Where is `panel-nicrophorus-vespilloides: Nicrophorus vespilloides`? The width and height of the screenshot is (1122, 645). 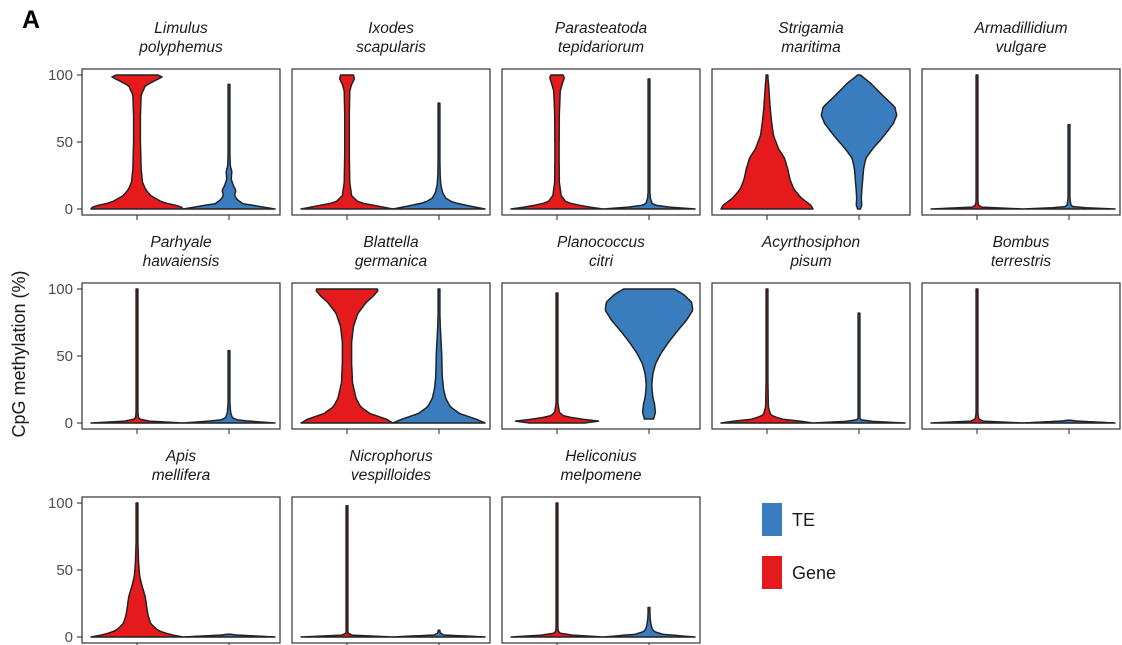
panel-nicrophorus-vespilloides: Nicrophorus vespilloides is located at coordinates (391, 546).